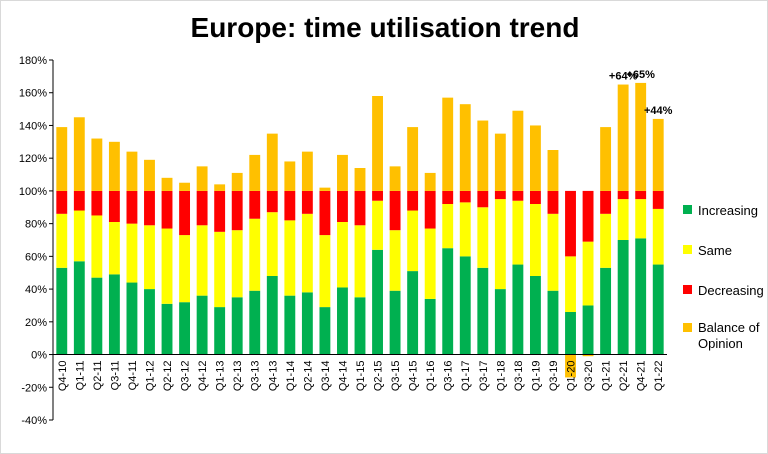  Describe the element at coordinates (33, 61) in the screenshot. I see `y-tick-label: 180%` at that location.